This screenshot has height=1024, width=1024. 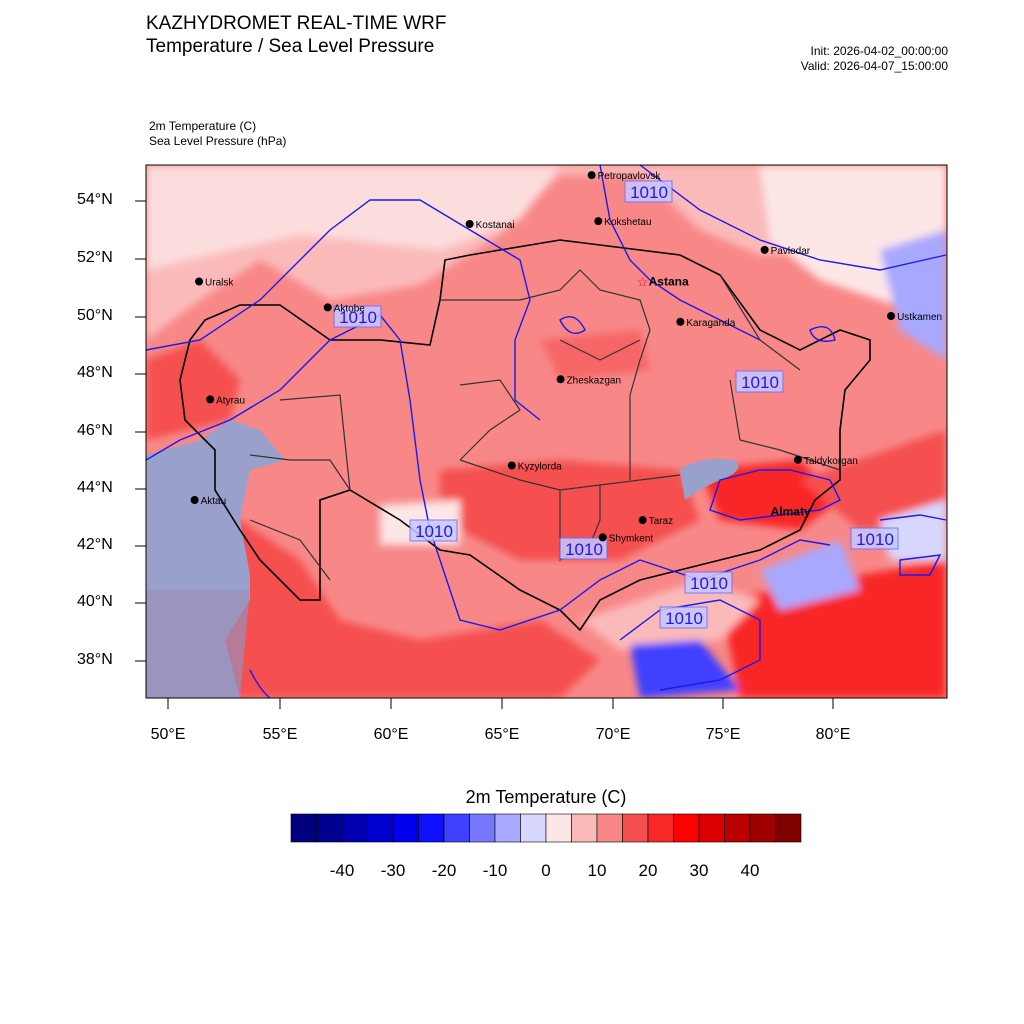 What do you see at coordinates (502, 734) in the screenshot?
I see `lon-label: 65°E` at bounding box center [502, 734].